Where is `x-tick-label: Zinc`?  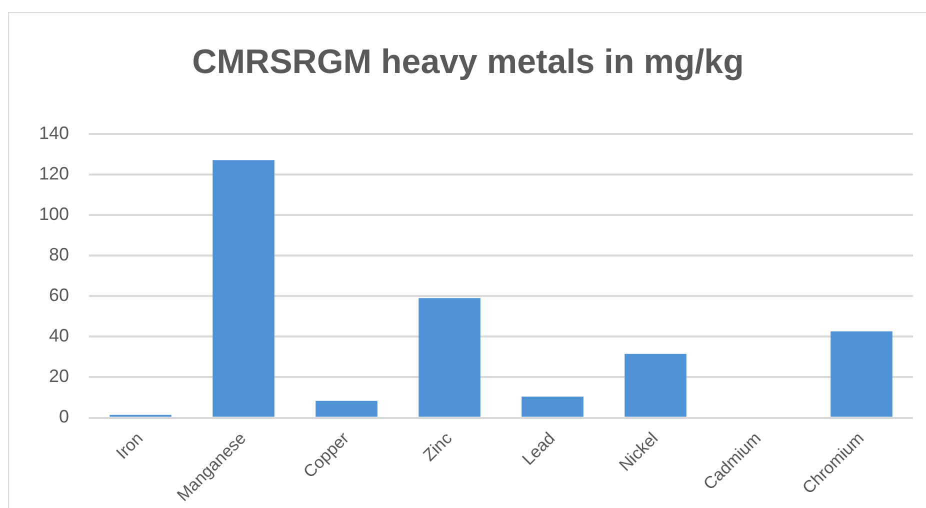
x-tick-label: Zinc is located at coordinates (438, 446).